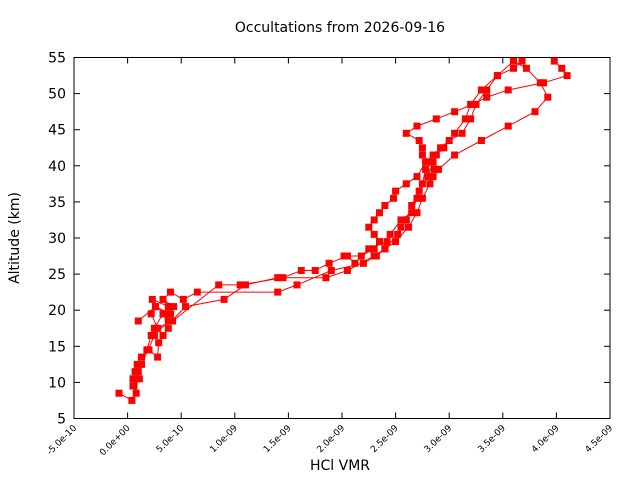 Image resolution: width=640 pixels, height=480 pixels. I want to click on y-tick-label: 35, so click(57, 203).